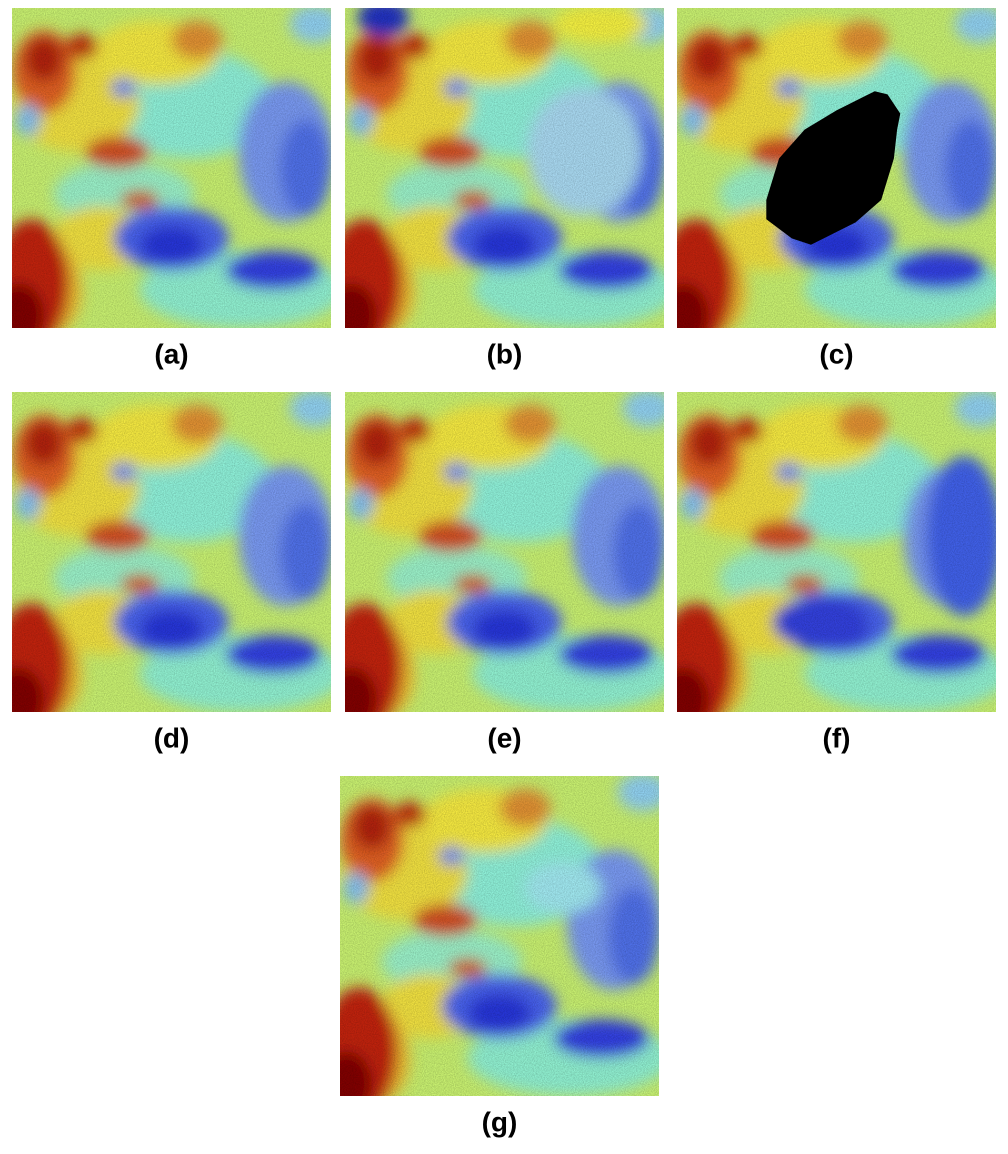 The width and height of the screenshot is (1008, 1154). What do you see at coordinates (500, 1121) in the screenshot?
I see `panel-label: (g)` at bounding box center [500, 1121].